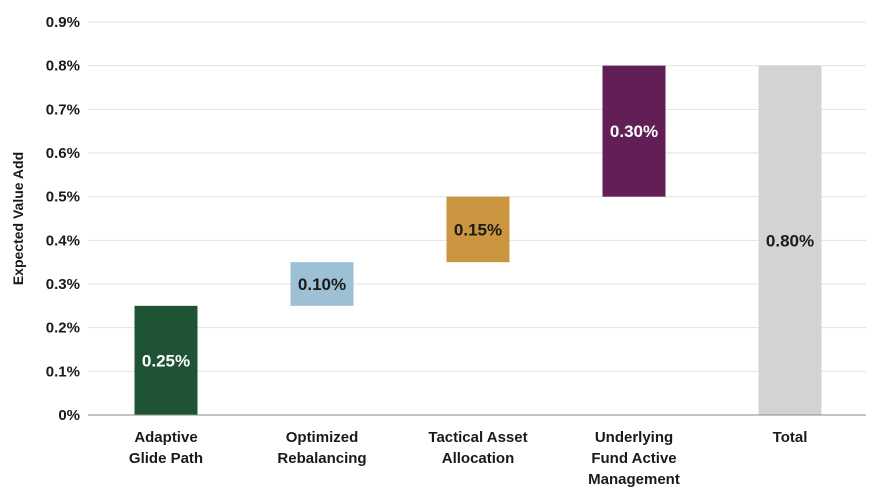  What do you see at coordinates (165, 437) in the screenshot?
I see `category-label-line: Adaptive` at bounding box center [165, 437].